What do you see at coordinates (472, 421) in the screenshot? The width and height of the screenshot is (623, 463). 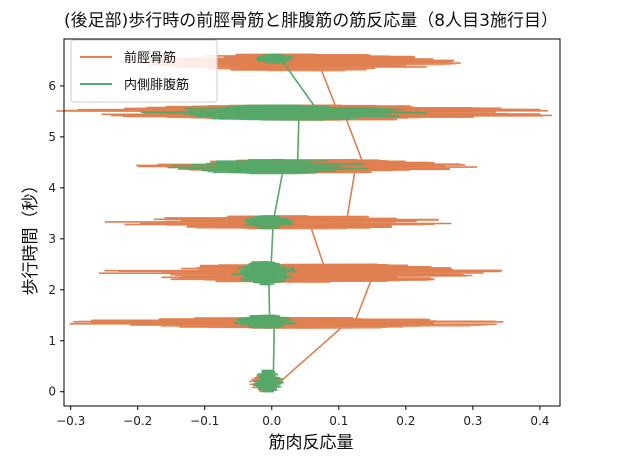 I see `x-tick-label: 0.3` at bounding box center [472, 421].